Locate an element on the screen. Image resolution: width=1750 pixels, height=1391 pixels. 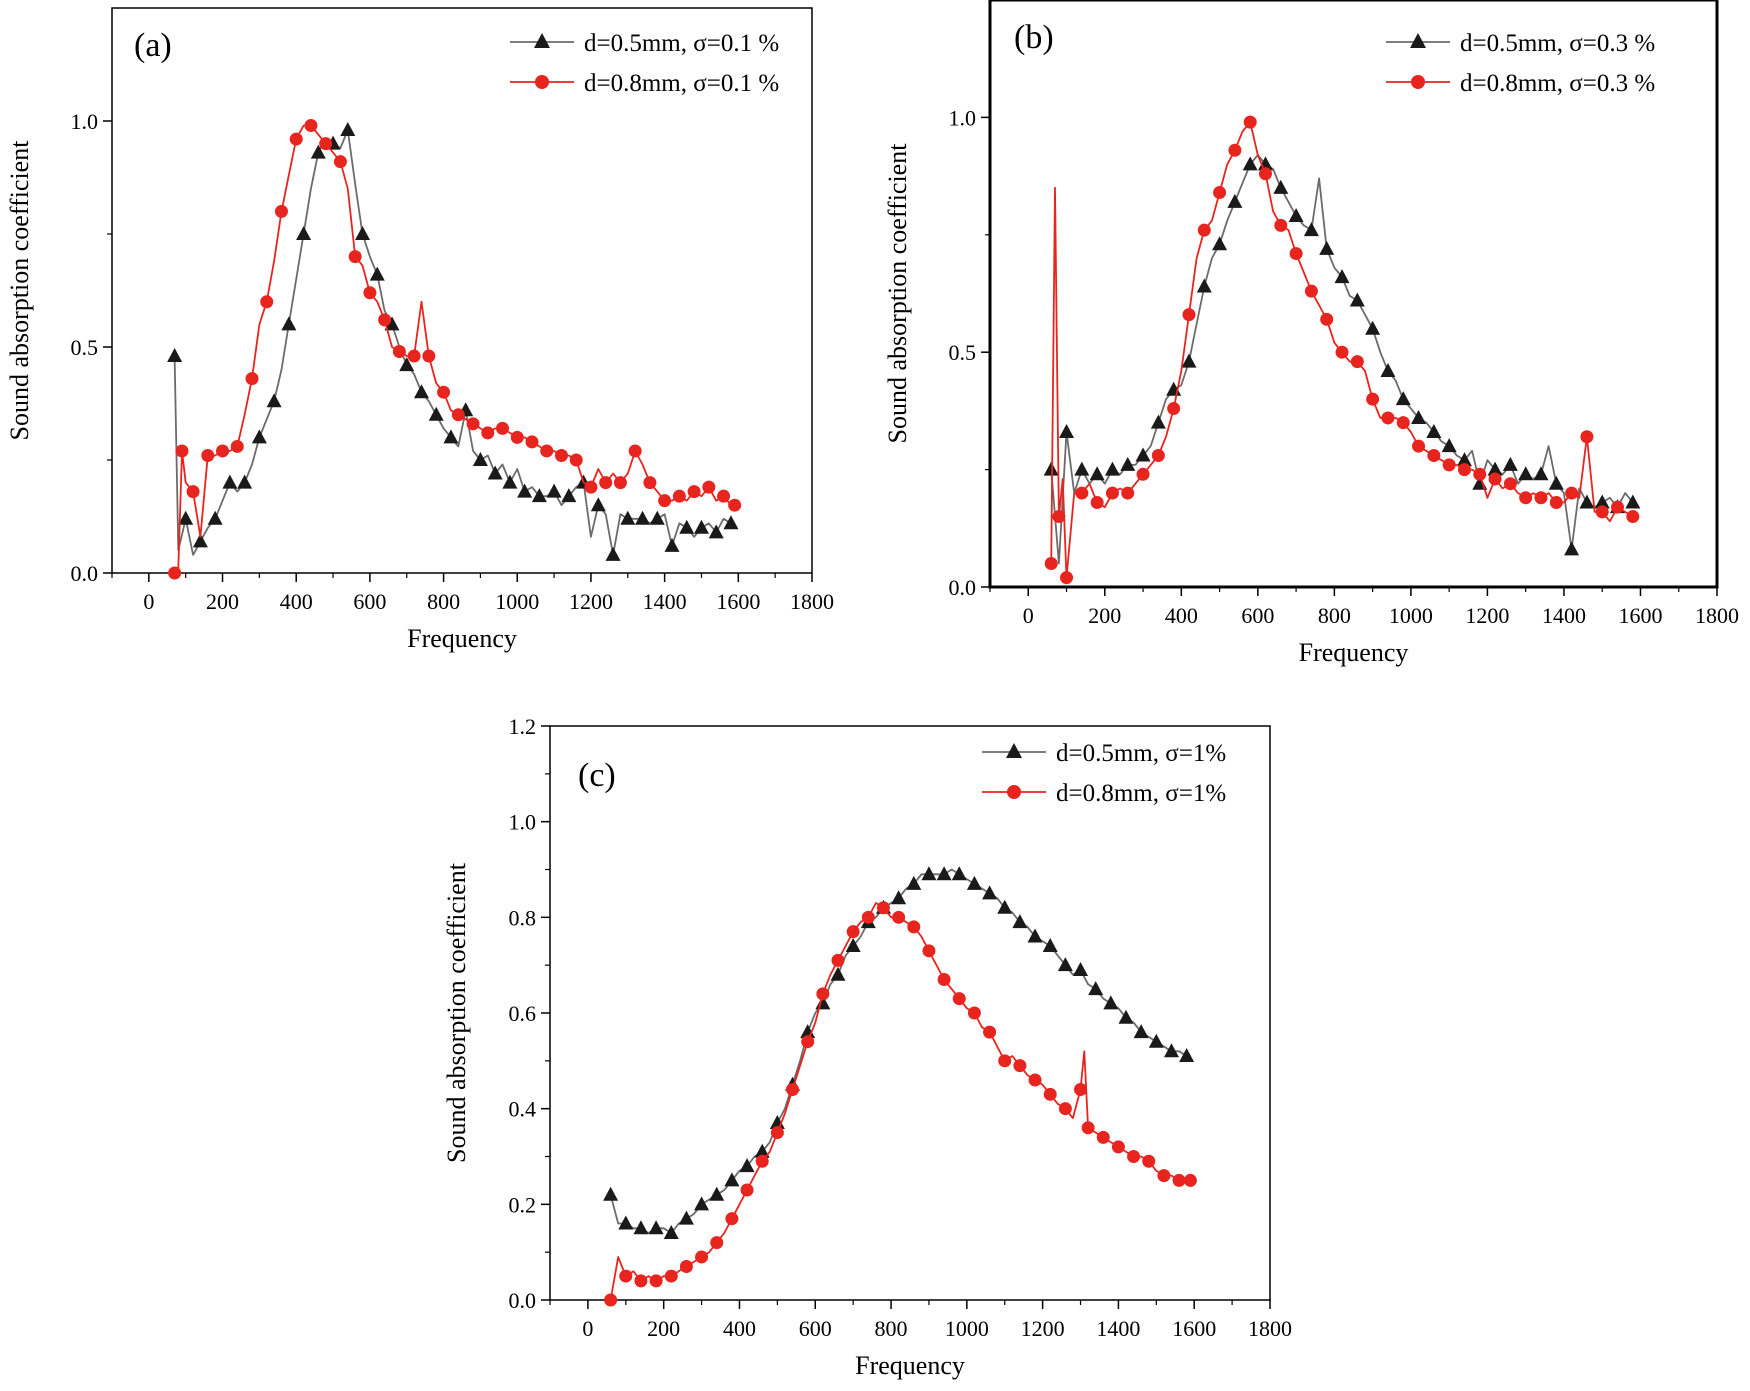
x-tick-label: 400 is located at coordinates (739, 1328).